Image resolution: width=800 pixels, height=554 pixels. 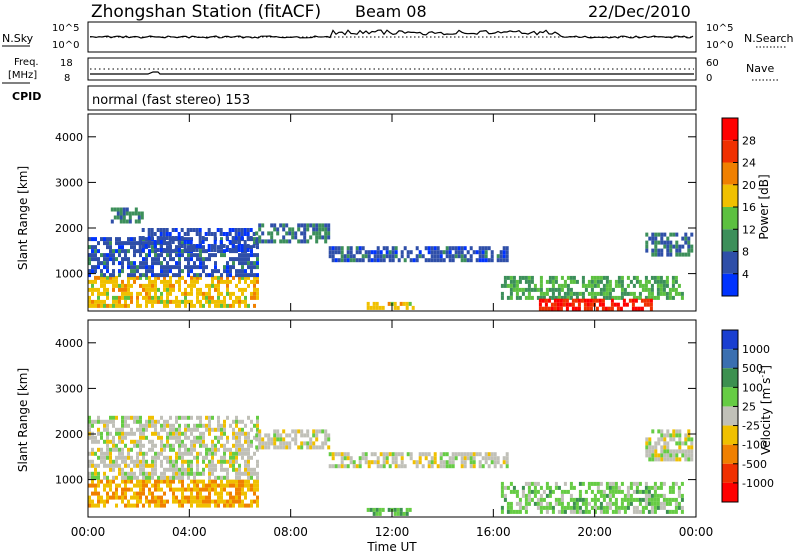 I want to click on power-colorbar-label: Power [dB], so click(x=764, y=206).